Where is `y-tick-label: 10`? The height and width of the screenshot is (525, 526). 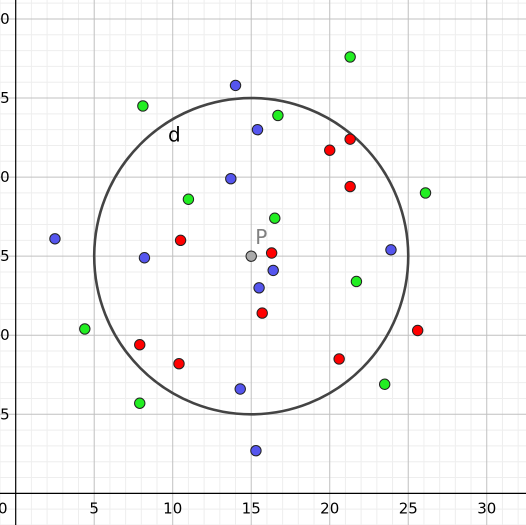 y-tick-label: 10 is located at coordinates (5, 335).